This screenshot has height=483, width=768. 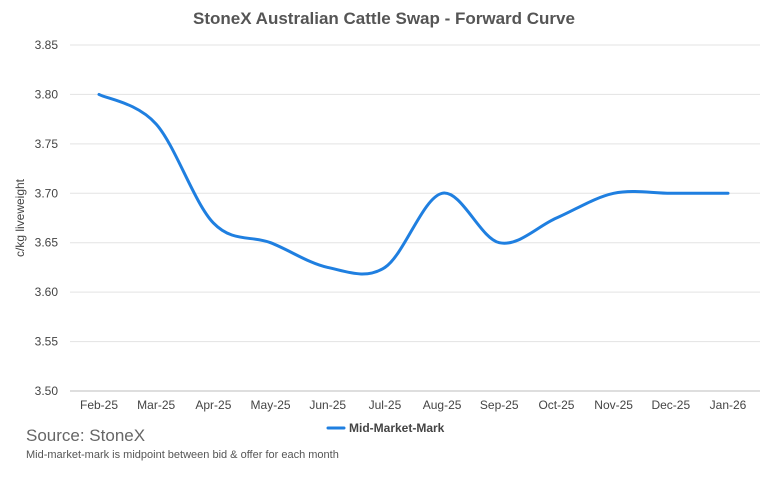 What do you see at coordinates (47, 94) in the screenshot?
I see `y-tick-label: 3.80` at bounding box center [47, 94].